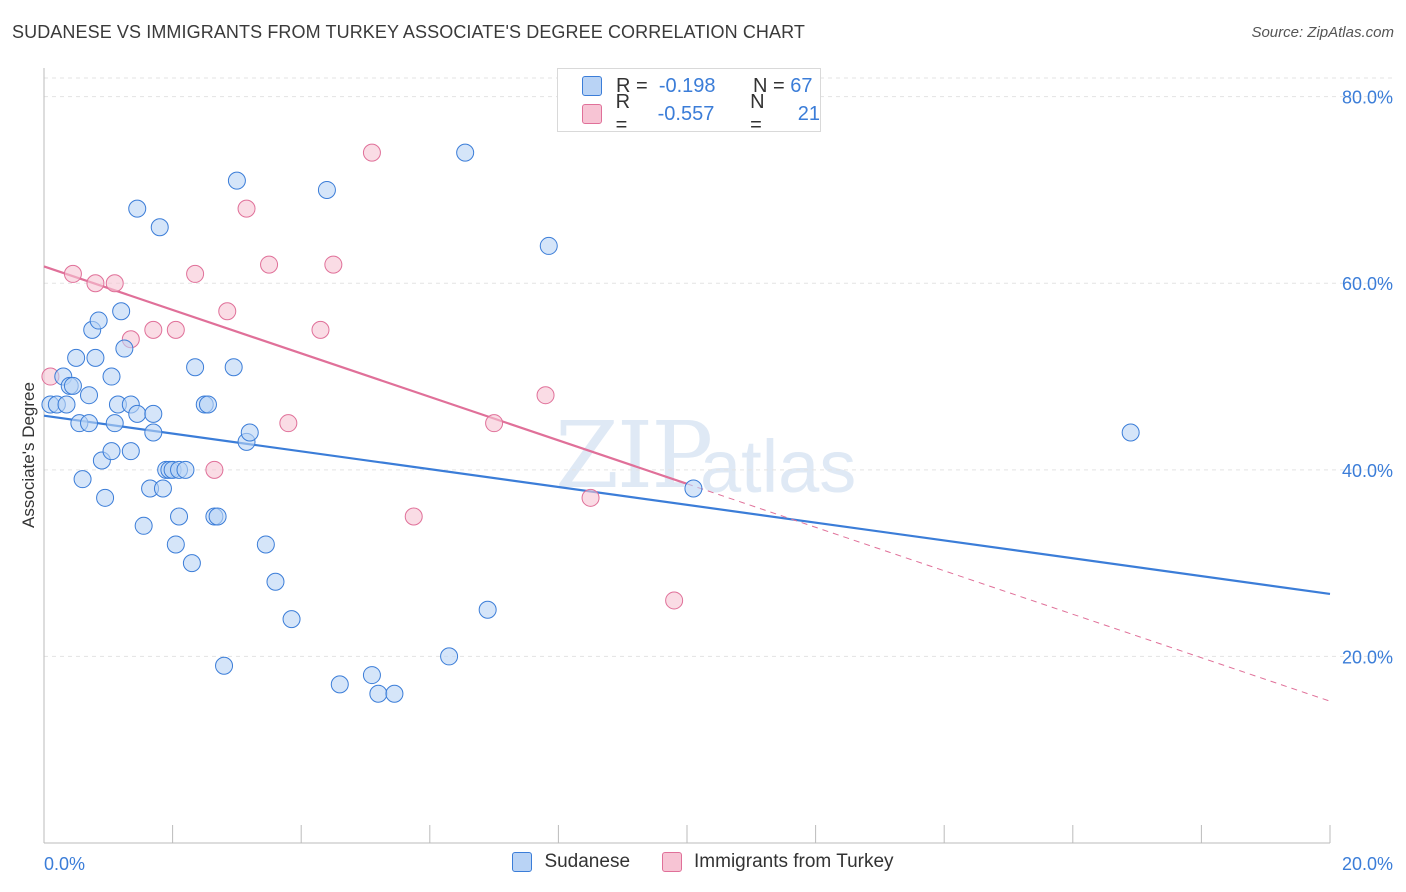  Describe the element at coordinates (801, 85) in the screenshot. I see `legend-n-value: 67` at that location.